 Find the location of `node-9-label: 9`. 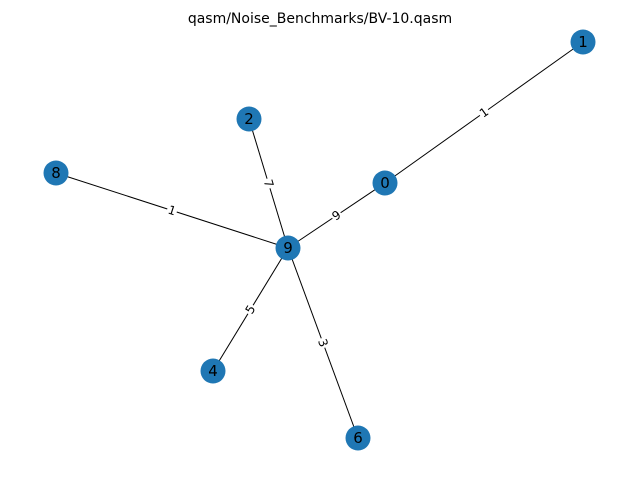

node-9-label: 9 is located at coordinates (288, 248).